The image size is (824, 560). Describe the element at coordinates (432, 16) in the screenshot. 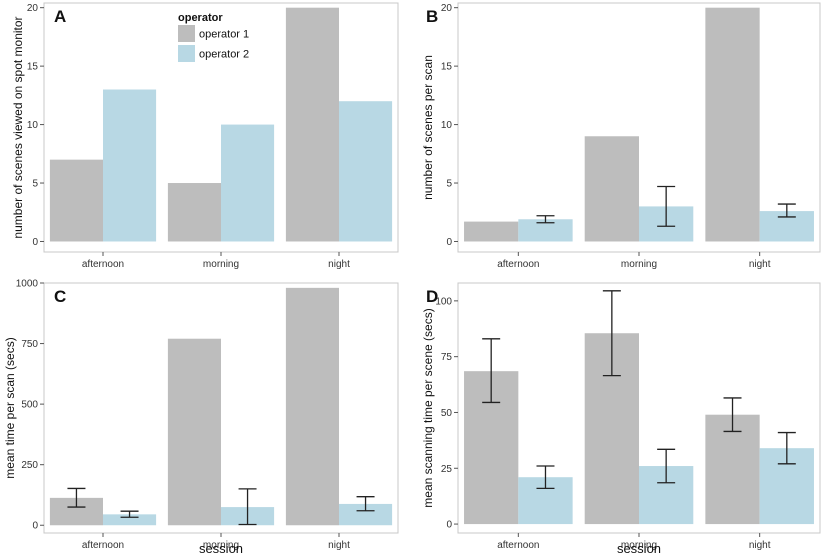

I see `panel-tag: B` at that location.